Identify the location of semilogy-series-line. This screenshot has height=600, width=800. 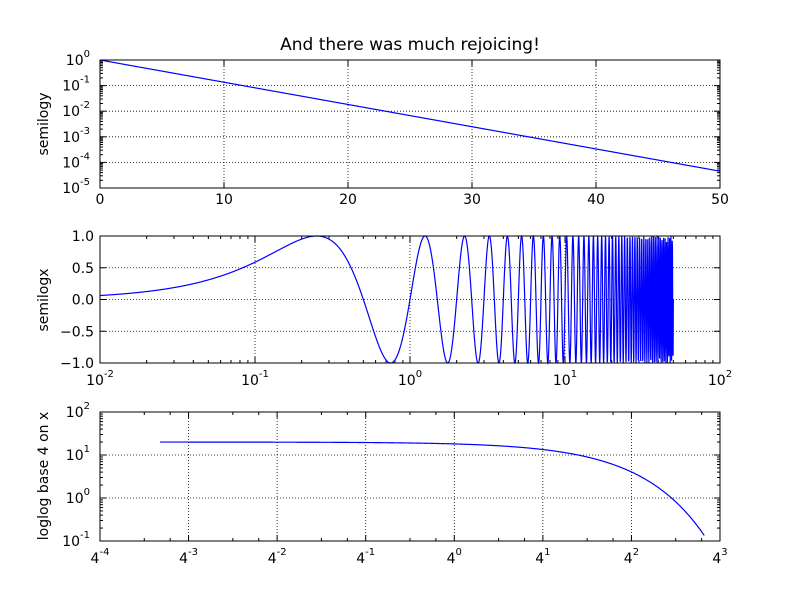
(410, 115).